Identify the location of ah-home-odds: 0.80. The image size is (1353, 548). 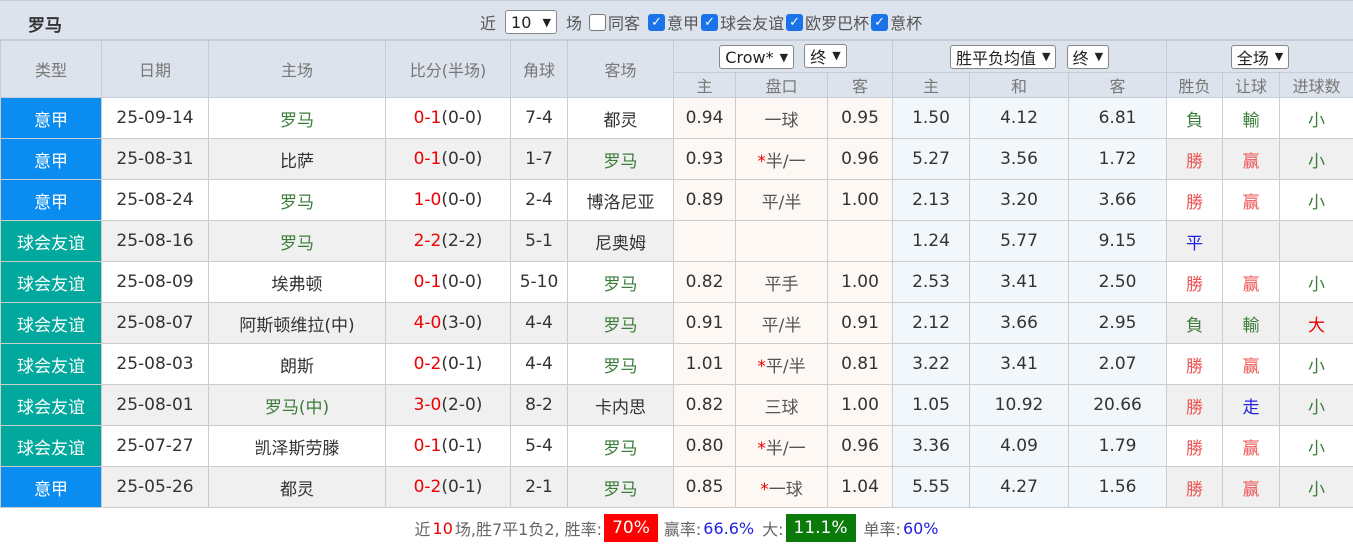
(705, 446).